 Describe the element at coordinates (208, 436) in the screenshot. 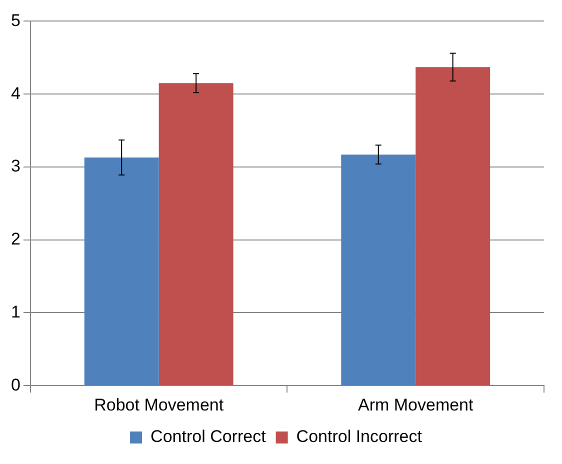

I see `legend-label: Control Correct` at that location.